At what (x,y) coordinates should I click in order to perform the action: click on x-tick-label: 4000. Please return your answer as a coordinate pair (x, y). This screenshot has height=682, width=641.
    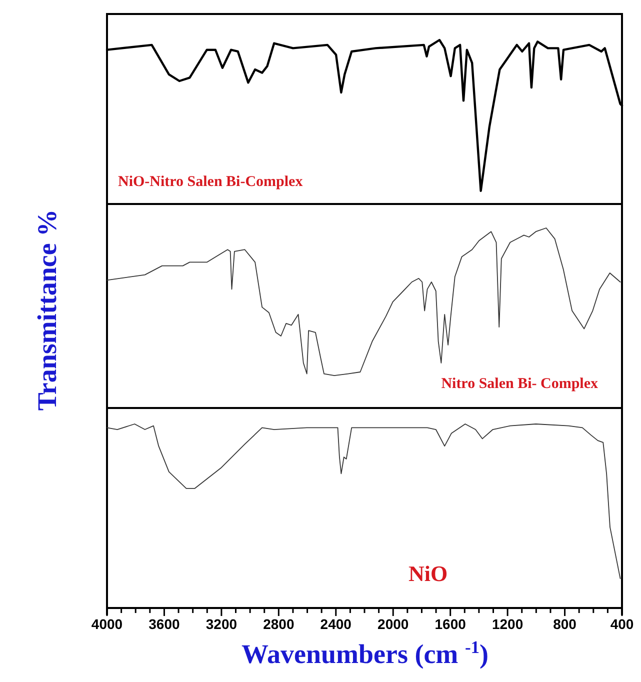
    Looking at the image, I should click on (107, 624).